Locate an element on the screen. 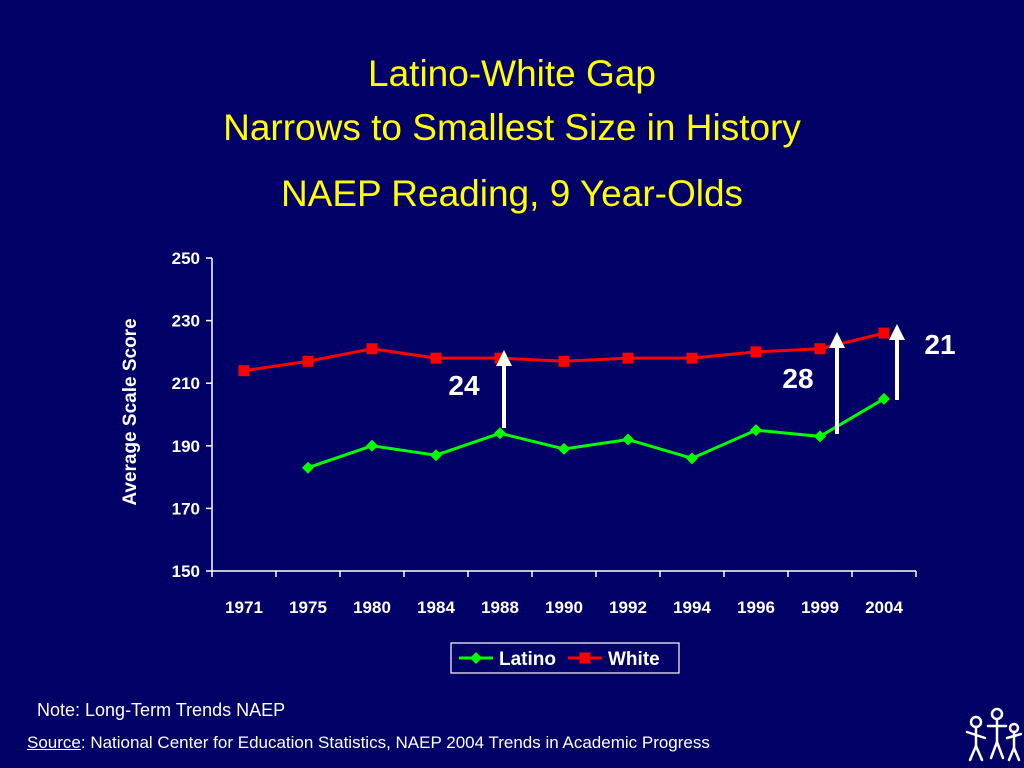 The width and height of the screenshot is (1024, 768). x-tick-label: 1971 is located at coordinates (244, 607).